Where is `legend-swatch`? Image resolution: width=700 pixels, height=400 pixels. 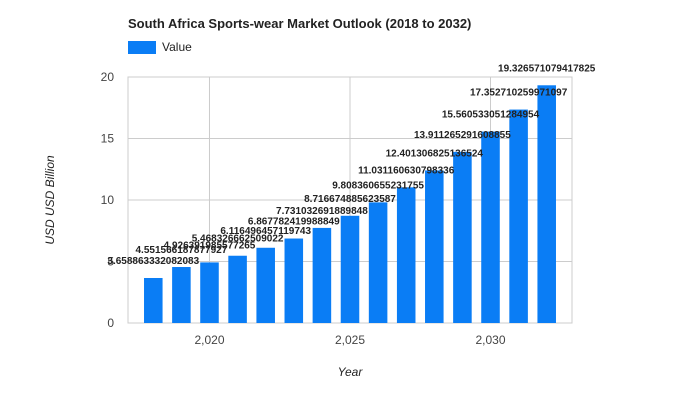 legend-swatch is located at coordinates (142, 47).